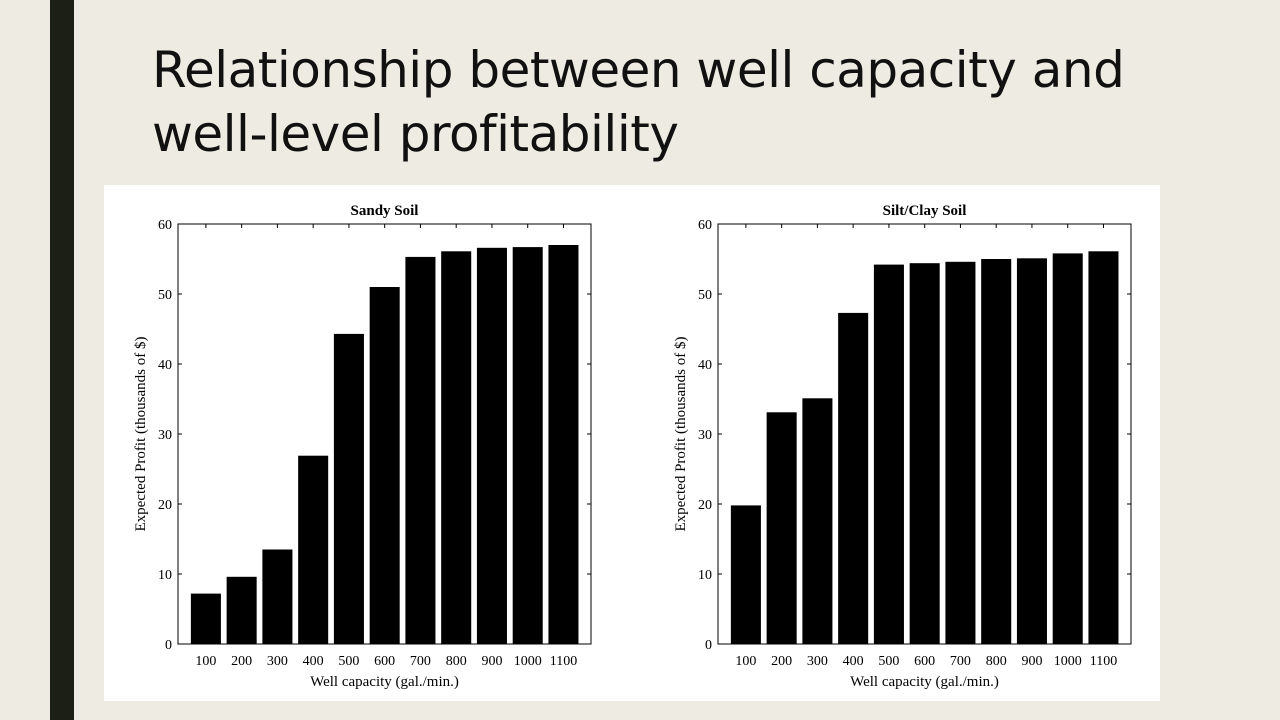  I want to click on chart-title: Sandy Soil, so click(385, 211).